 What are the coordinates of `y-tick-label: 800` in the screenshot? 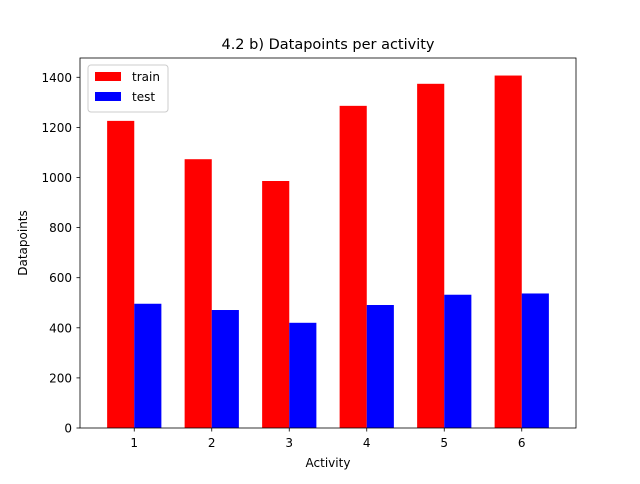 It's located at (60, 228).